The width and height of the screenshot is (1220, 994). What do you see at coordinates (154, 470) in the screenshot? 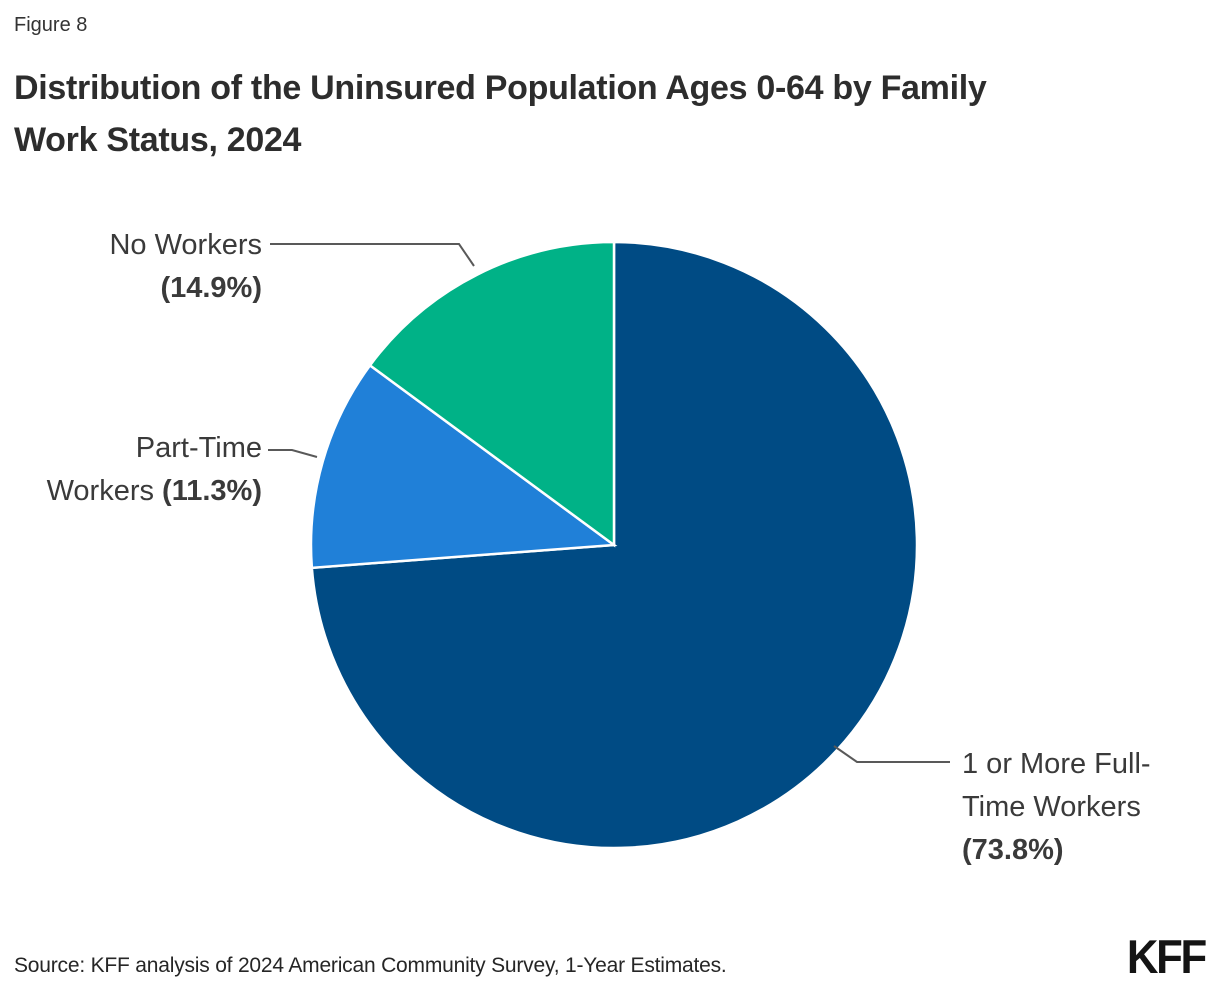
I see `callout-part-time: Part-Time Workers (11.3%)` at bounding box center [154, 470].